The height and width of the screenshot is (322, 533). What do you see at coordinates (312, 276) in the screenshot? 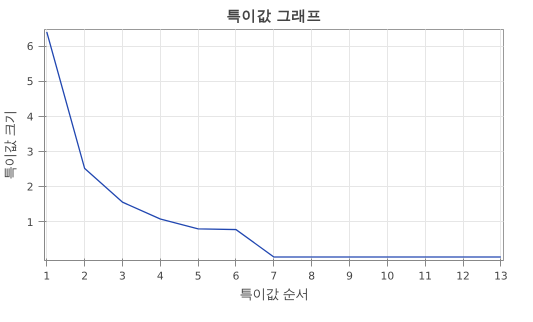
I see `x-tick-label: 8` at bounding box center [312, 276].